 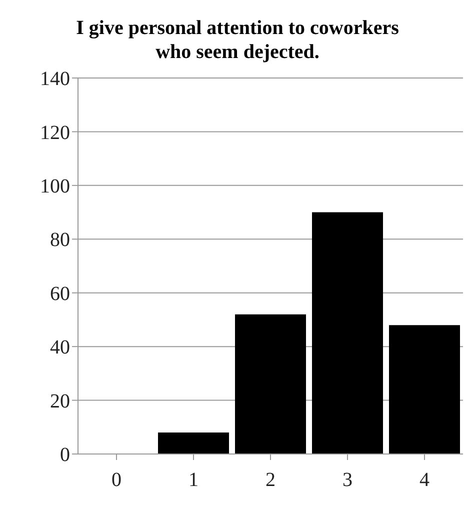 What do you see at coordinates (55, 133) in the screenshot?
I see `y-tick-label: 120` at bounding box center [55, 133].